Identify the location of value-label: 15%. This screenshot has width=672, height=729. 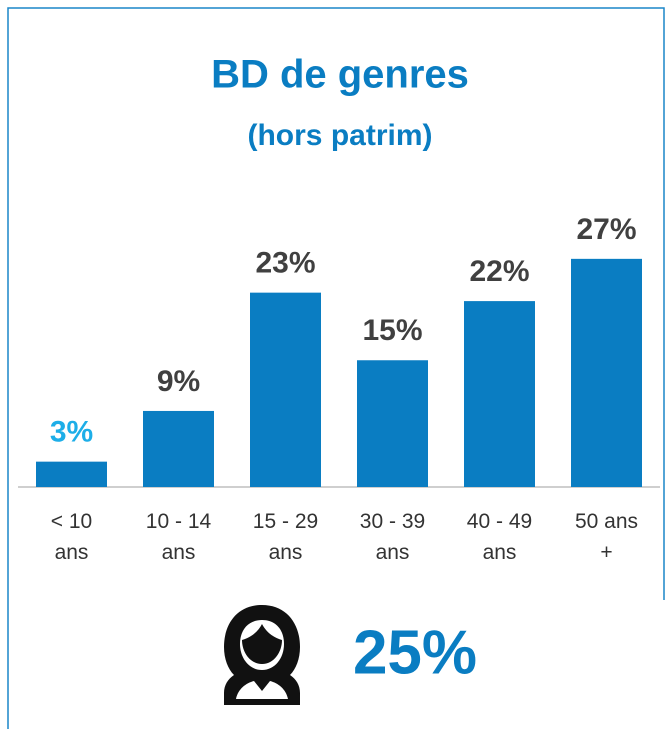
(392, 330).